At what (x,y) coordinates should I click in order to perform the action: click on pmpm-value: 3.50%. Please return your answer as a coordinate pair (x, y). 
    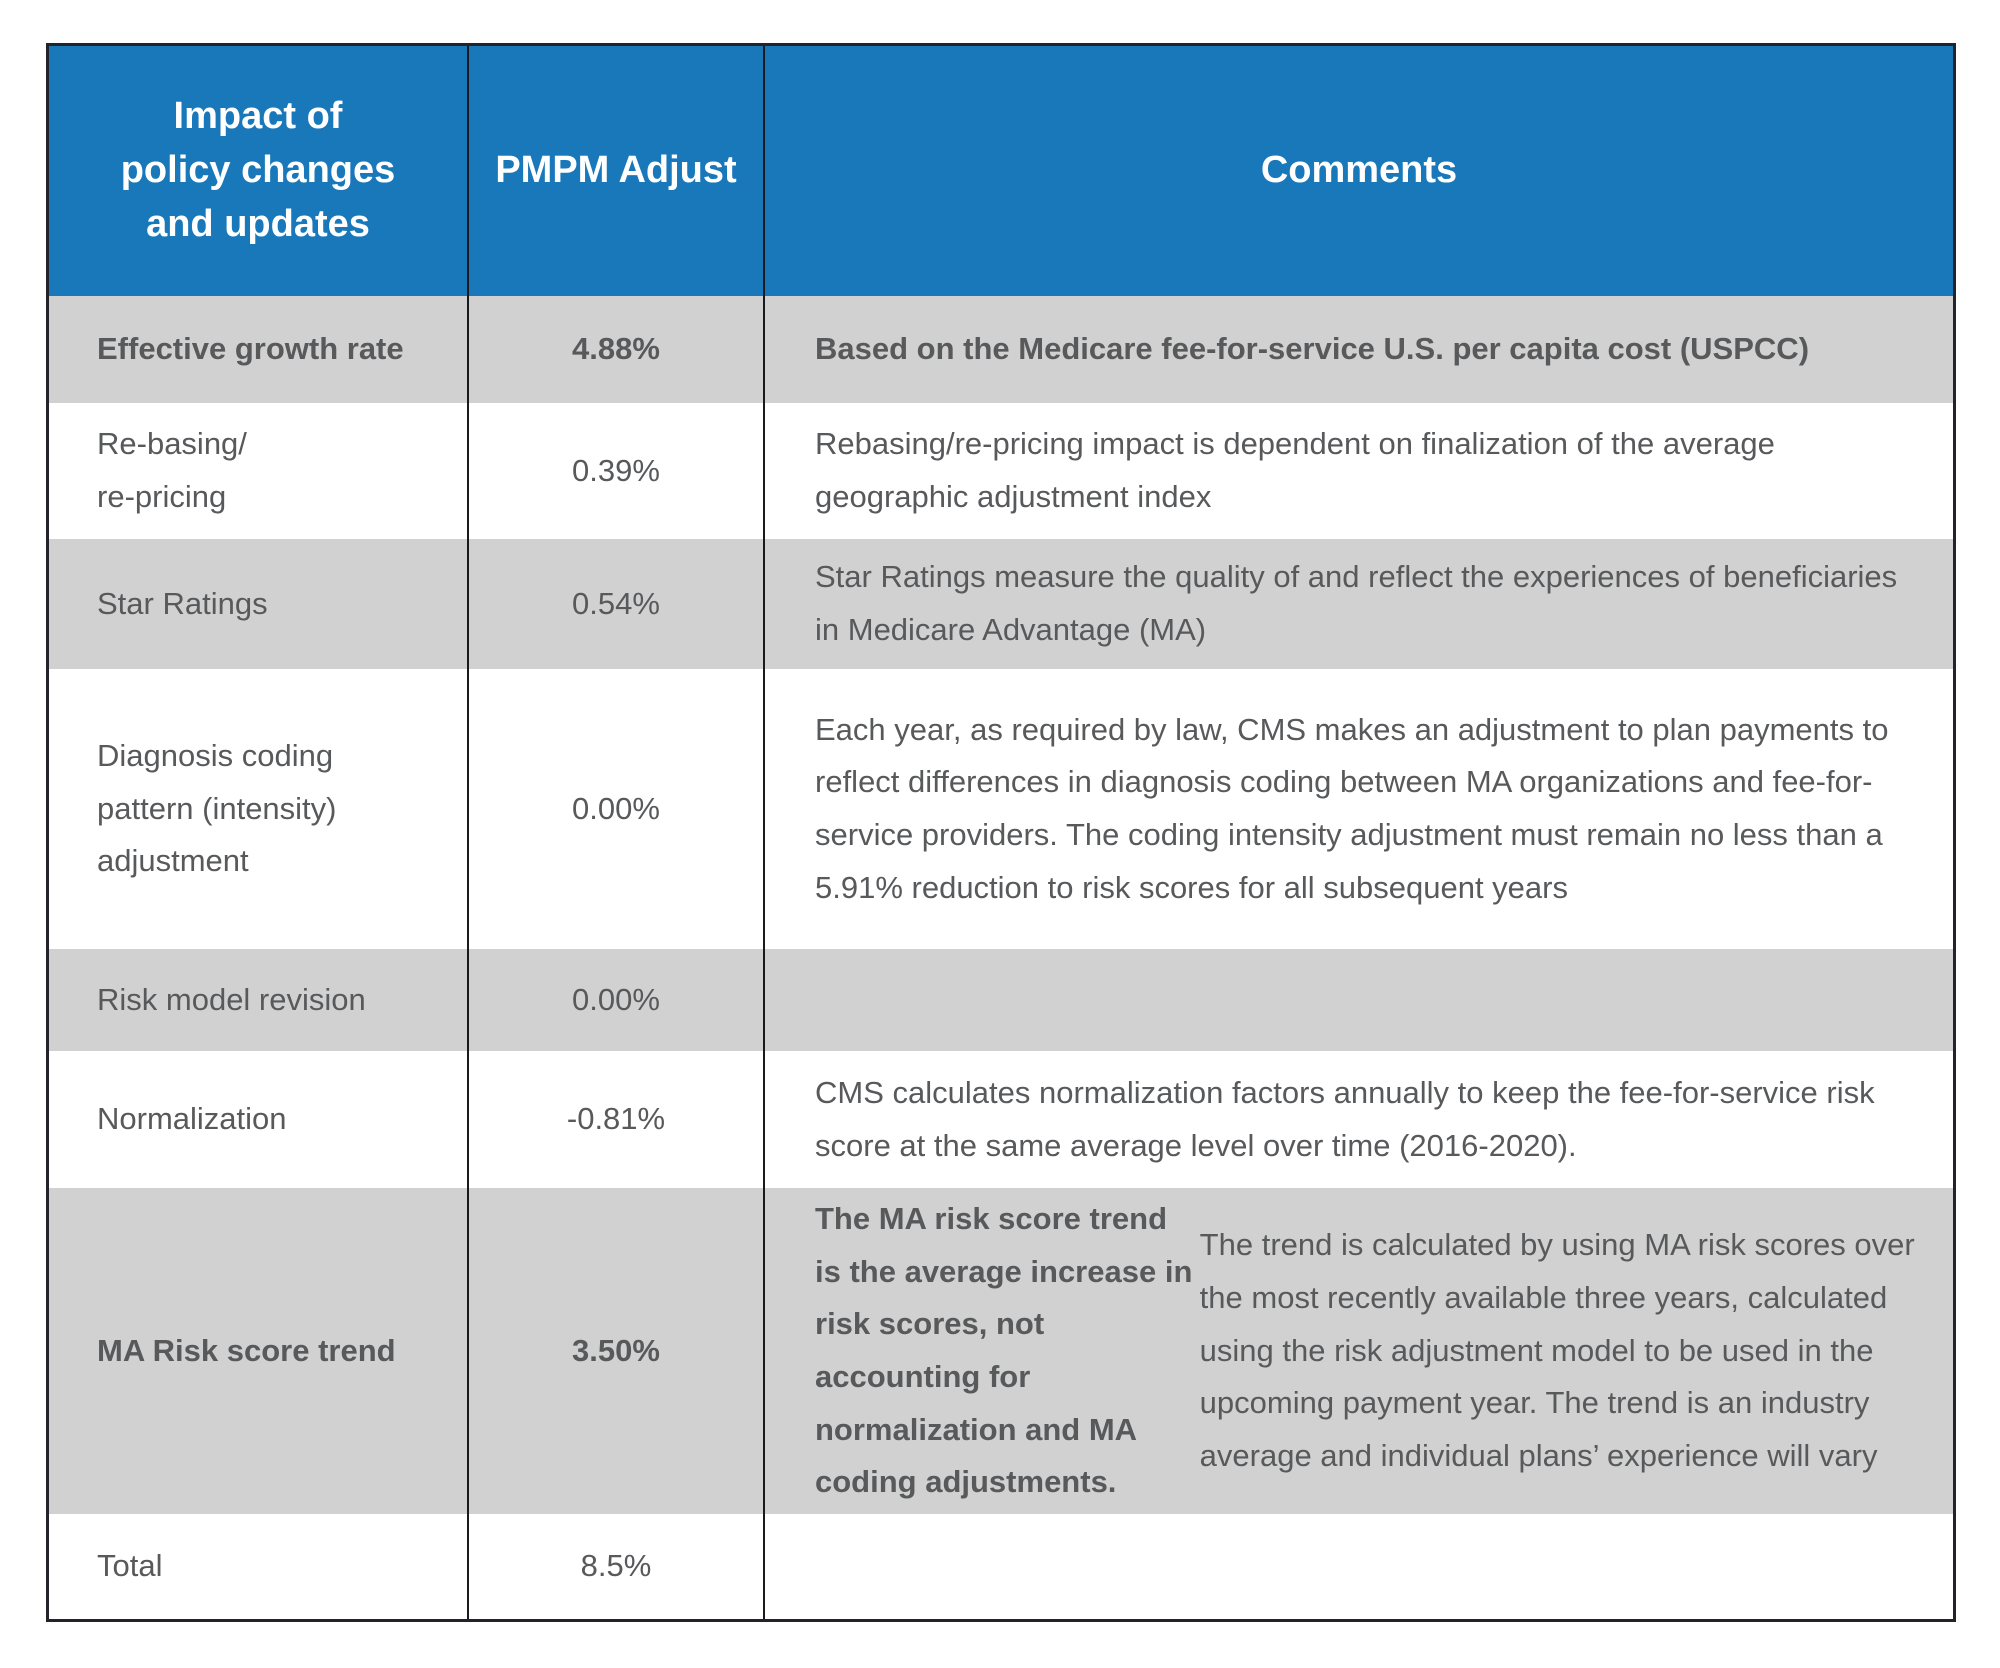
    Looking at the image, I should click on (617, 1351).